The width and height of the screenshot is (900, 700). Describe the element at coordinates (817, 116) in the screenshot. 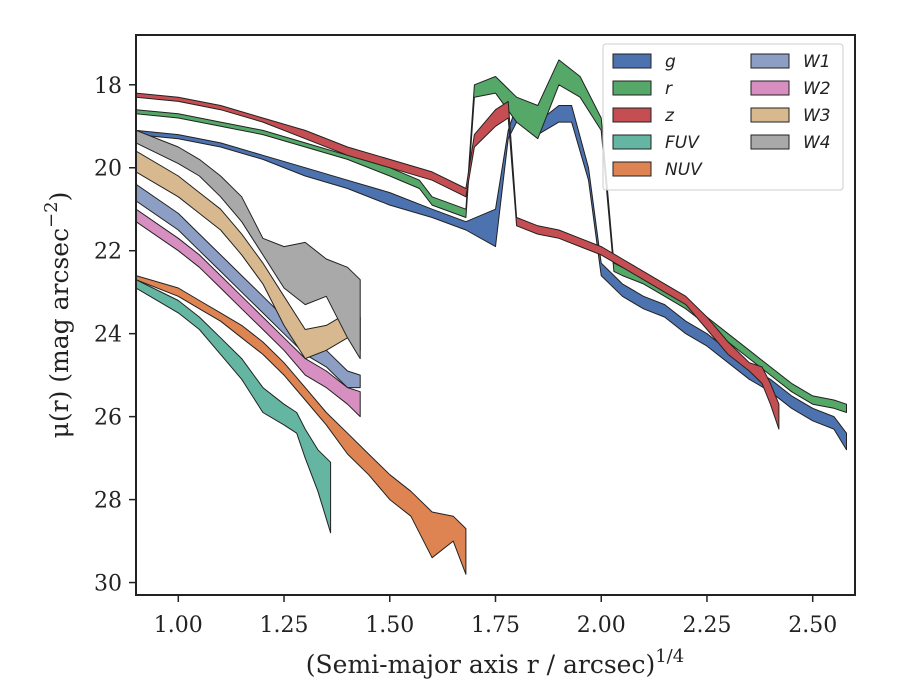

I see `legend-label-w3: W3` at that location.